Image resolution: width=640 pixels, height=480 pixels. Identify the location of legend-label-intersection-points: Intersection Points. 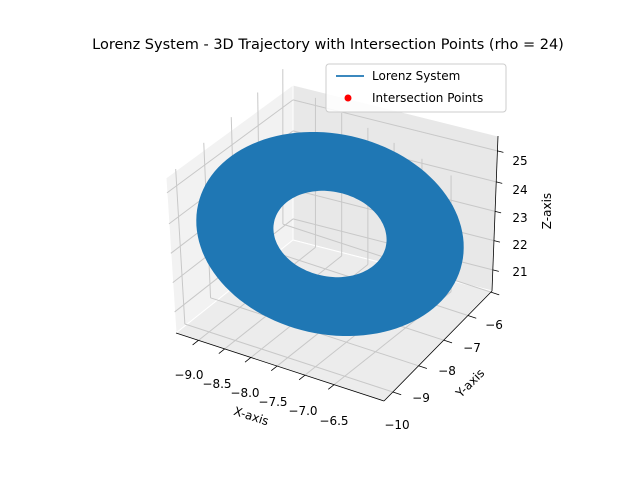
(427, 98).